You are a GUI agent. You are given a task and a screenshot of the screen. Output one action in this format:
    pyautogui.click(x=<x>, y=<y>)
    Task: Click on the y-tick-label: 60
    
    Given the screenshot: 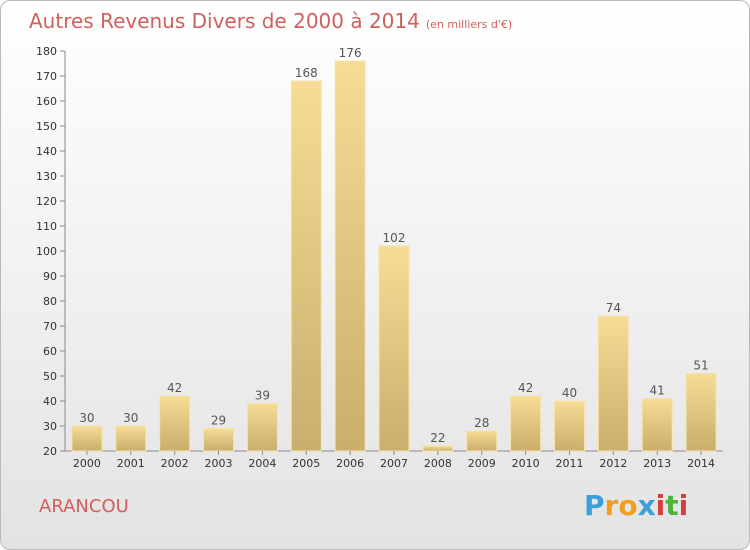 What is the action you would take?
    pyautogui.click(x=50, y=351)
    